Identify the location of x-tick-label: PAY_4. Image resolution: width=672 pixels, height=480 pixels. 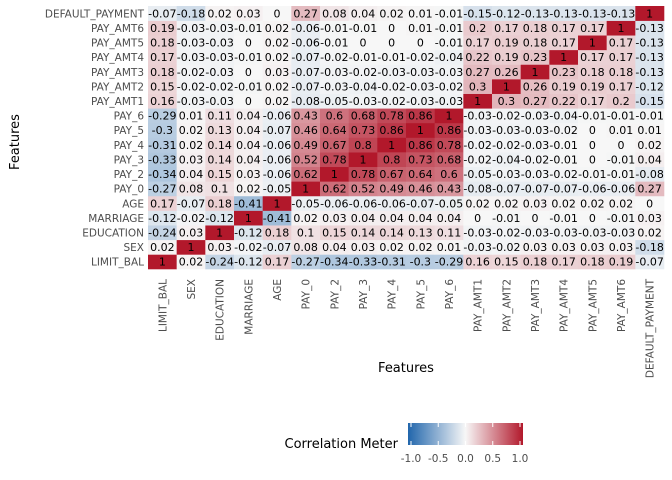
(393, 294).